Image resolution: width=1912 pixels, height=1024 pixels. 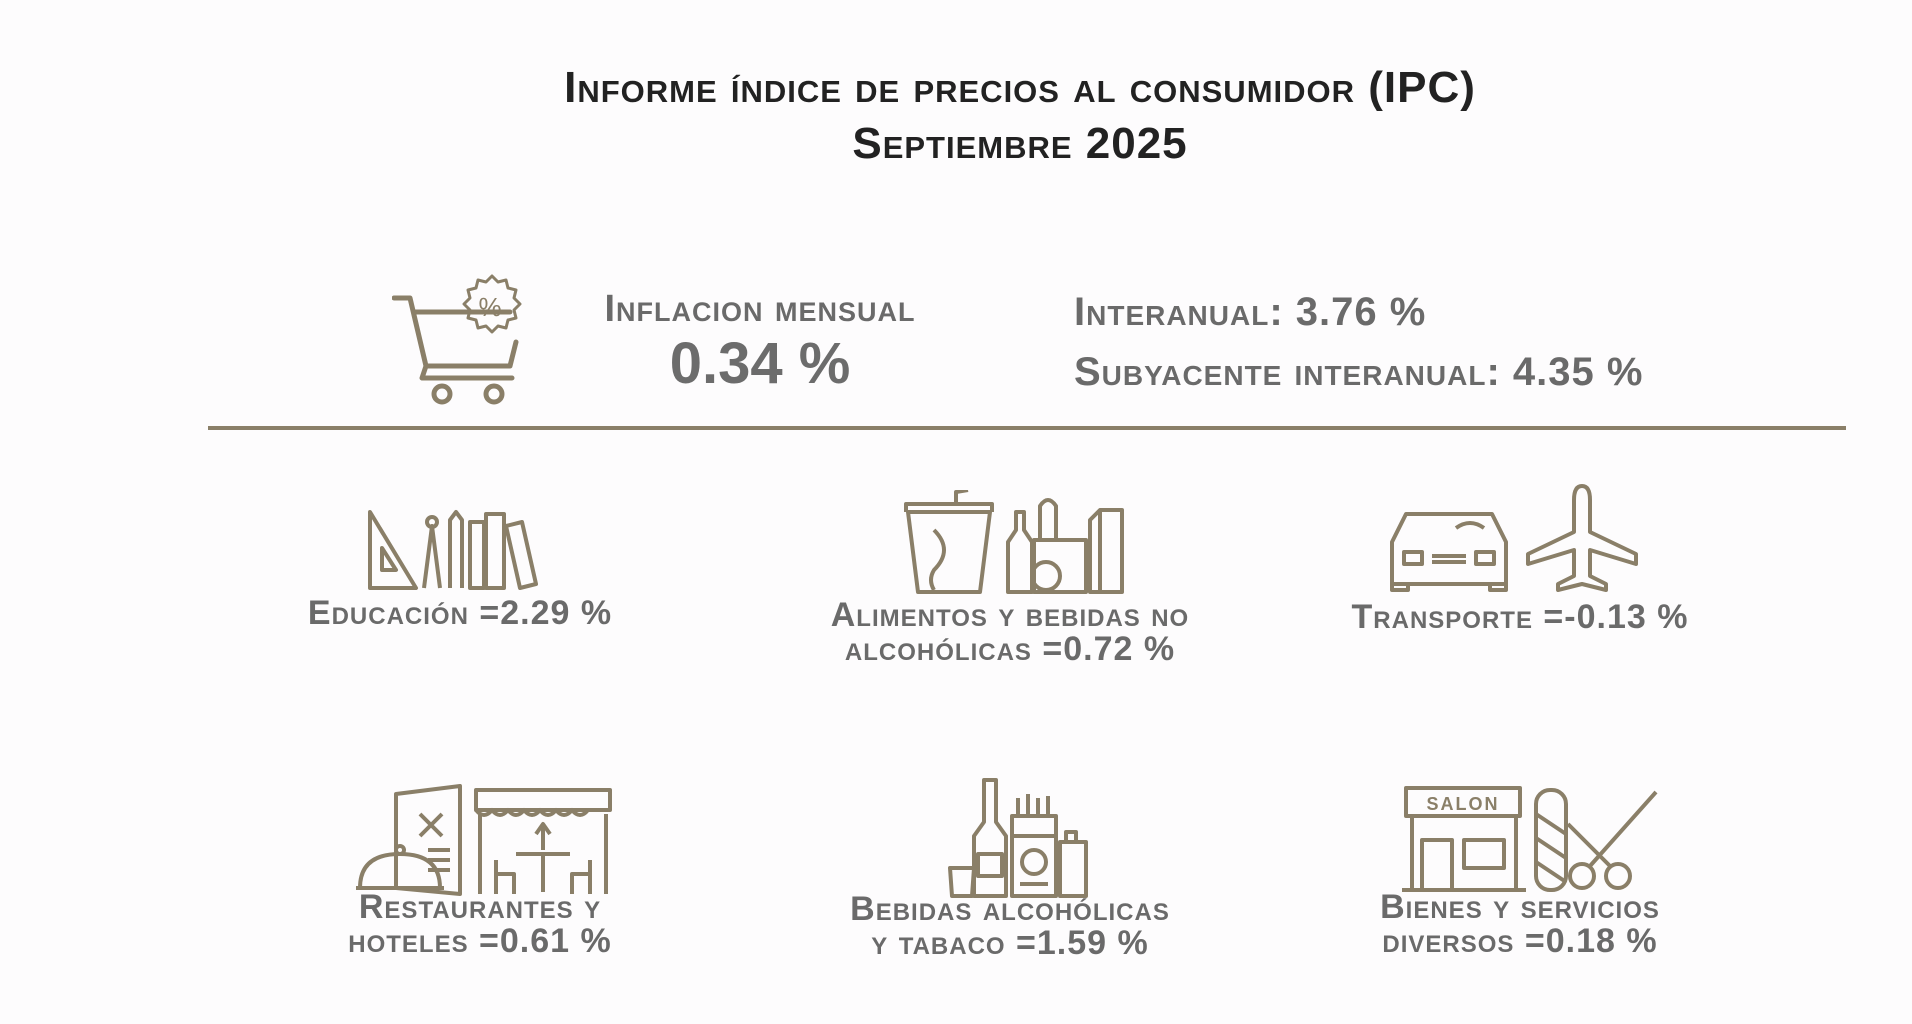 What do you see at coordinates (456, 549) in the screenshot?
I see `school-supplies-icon` at bounding box center [456, 549].